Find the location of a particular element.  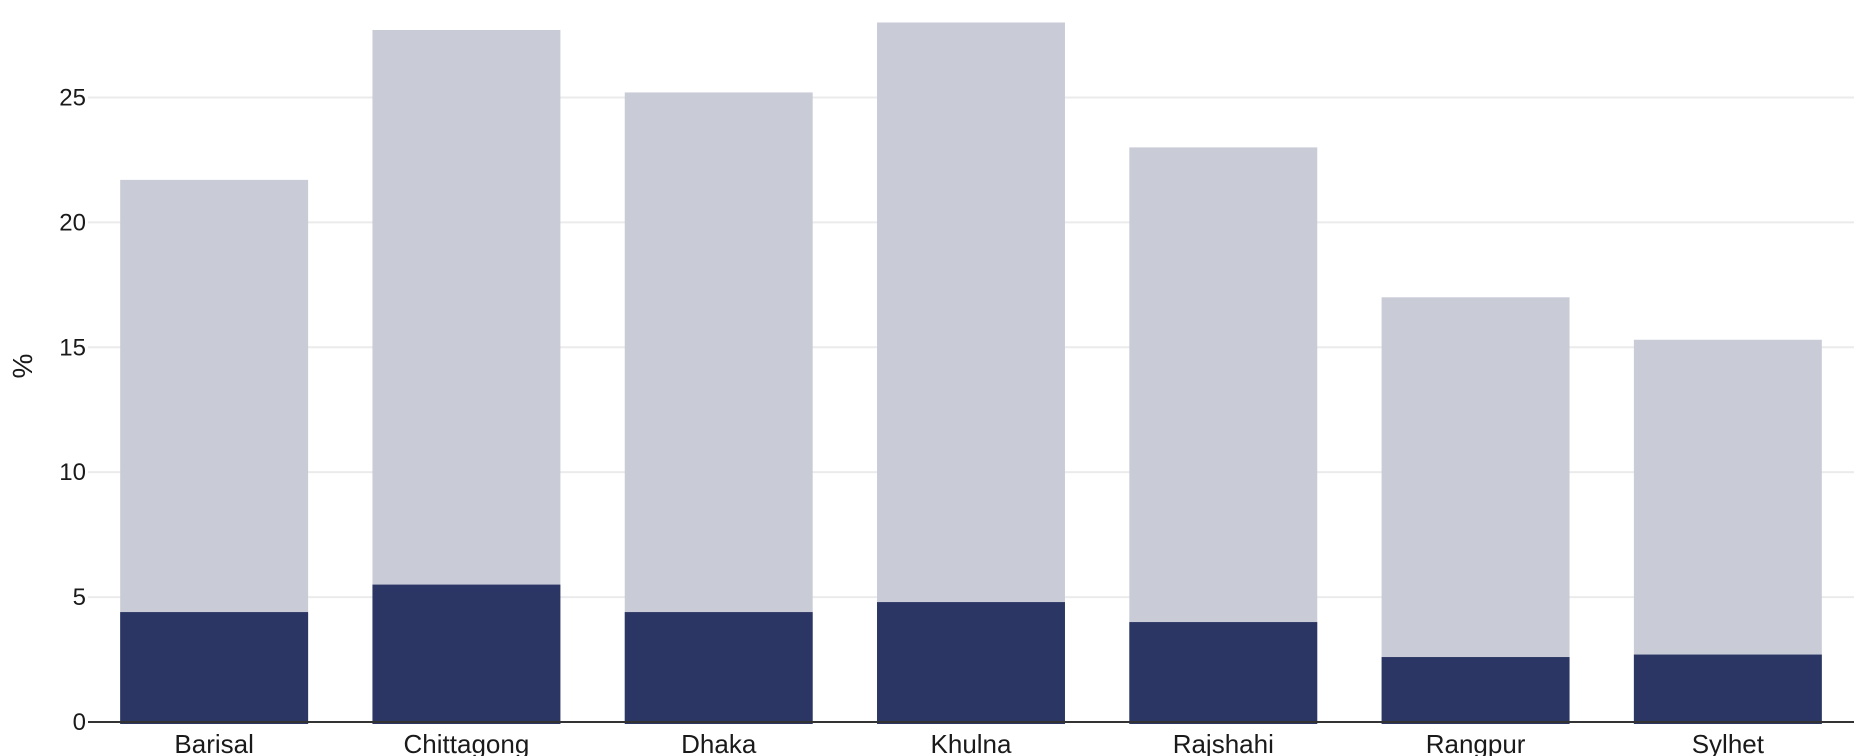

x-tick-label: Dhaka is located at coordinates (719, 742).